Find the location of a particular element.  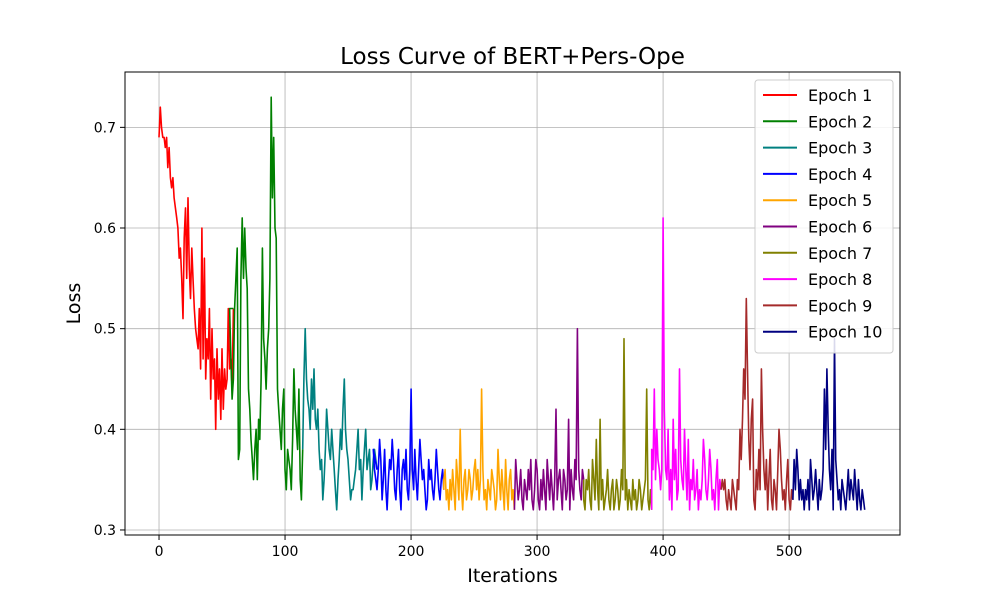

chart-title: Loss Curve of BERT+Pers-Ope is located at coordinates (512, 57).